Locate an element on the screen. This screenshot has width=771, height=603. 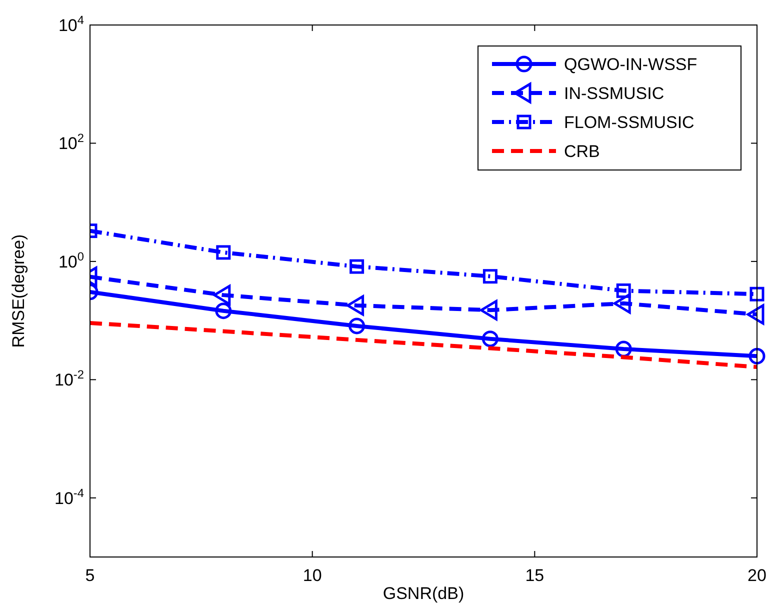
y-tick-label: 10$^{0}$ is located at coordinates (71, 260).